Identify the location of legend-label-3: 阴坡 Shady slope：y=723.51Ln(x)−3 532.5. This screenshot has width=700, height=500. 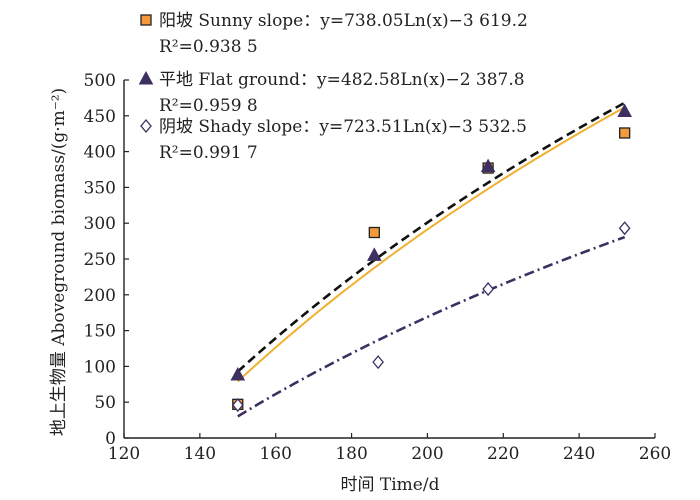
(343, 127).